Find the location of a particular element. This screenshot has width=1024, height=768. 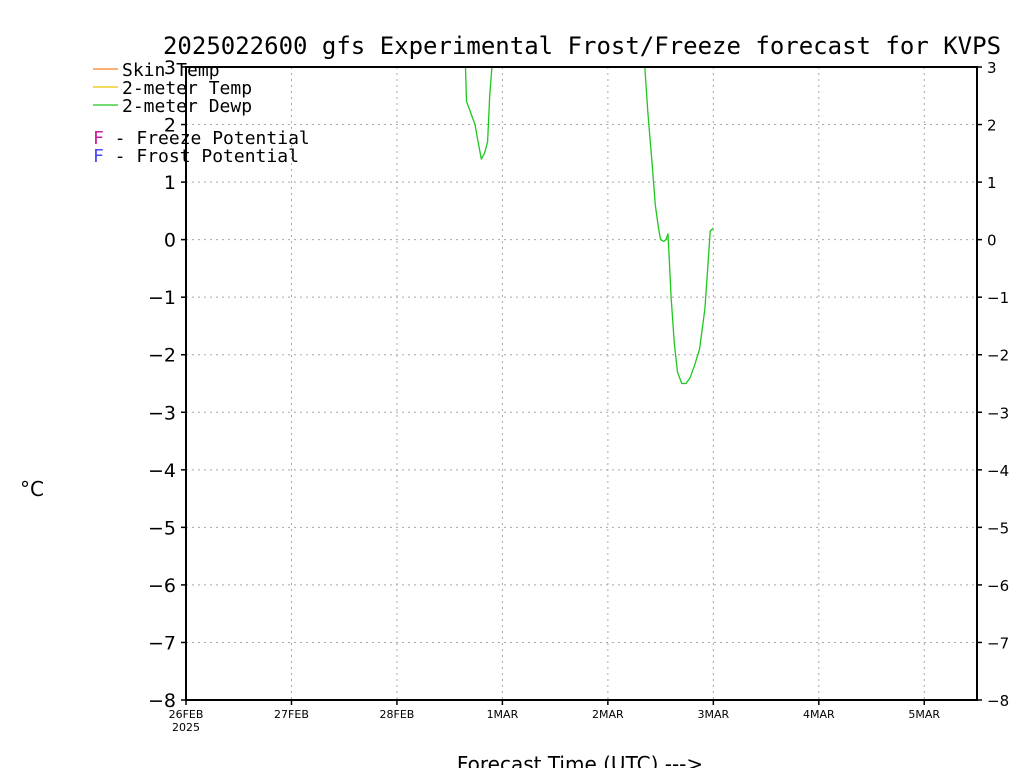

frost-marker: F is located at coordinates (98, 156).